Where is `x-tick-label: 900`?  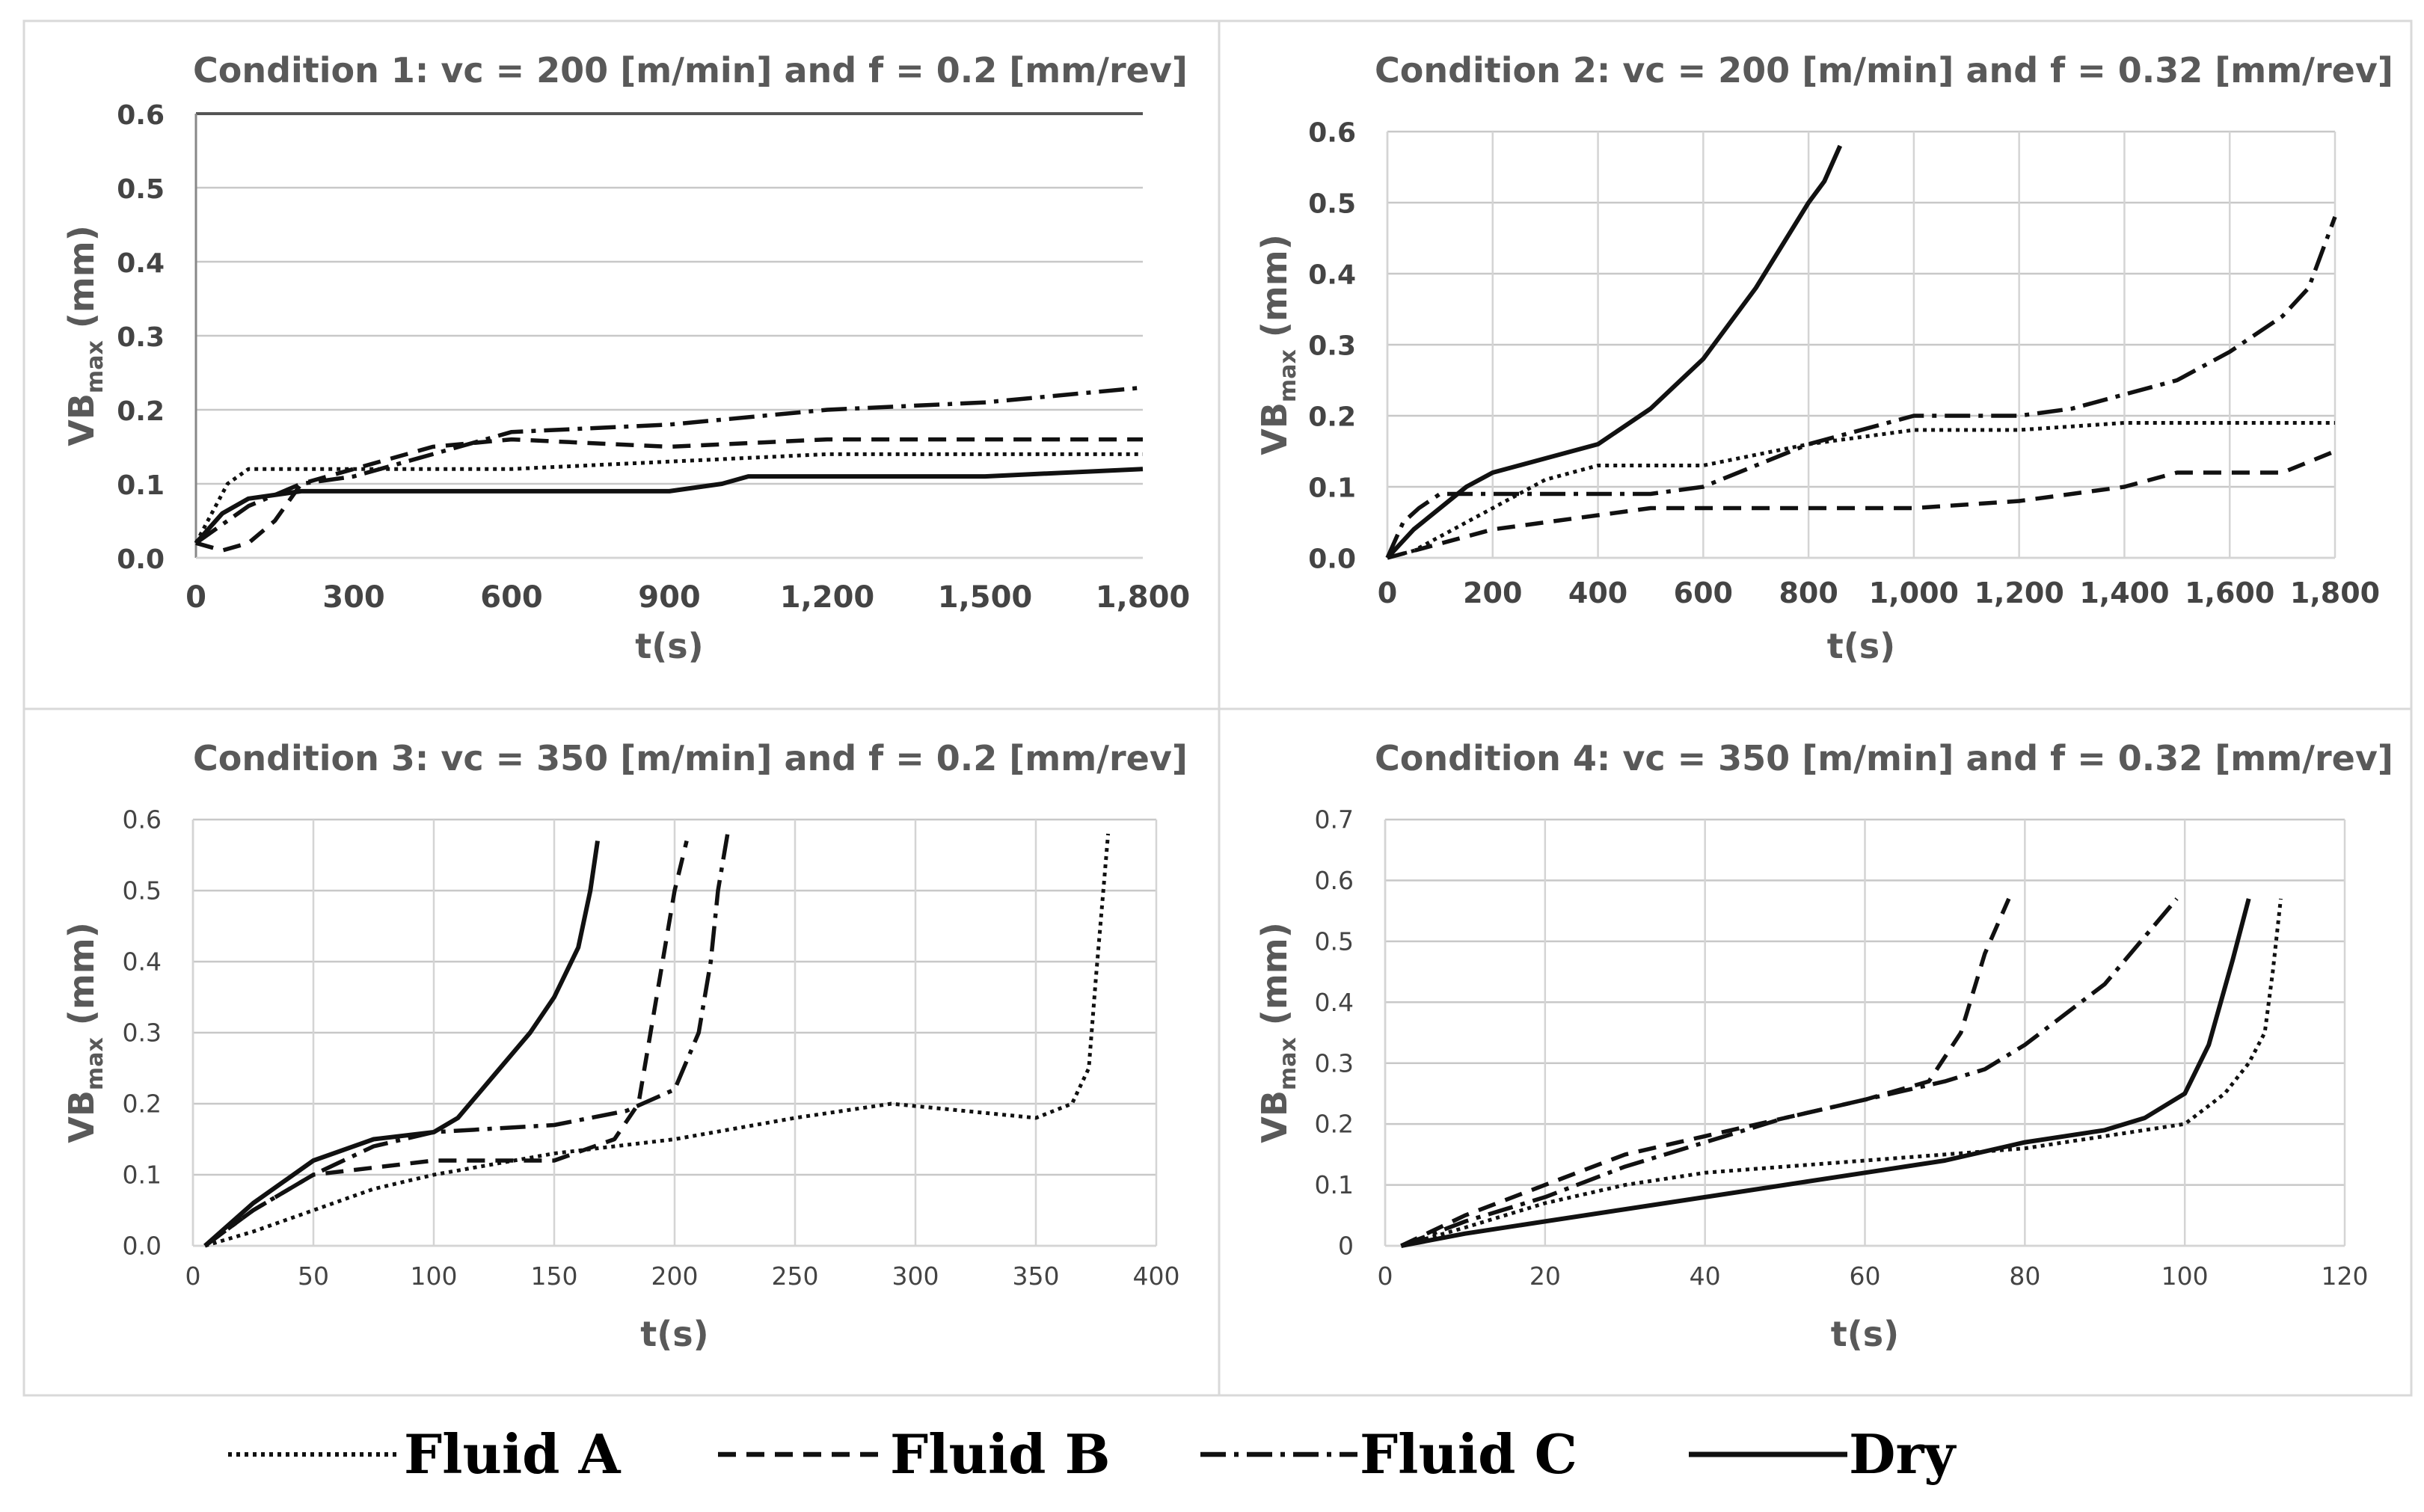 x-tick-label: 900 is located at coordinates (669, 597).